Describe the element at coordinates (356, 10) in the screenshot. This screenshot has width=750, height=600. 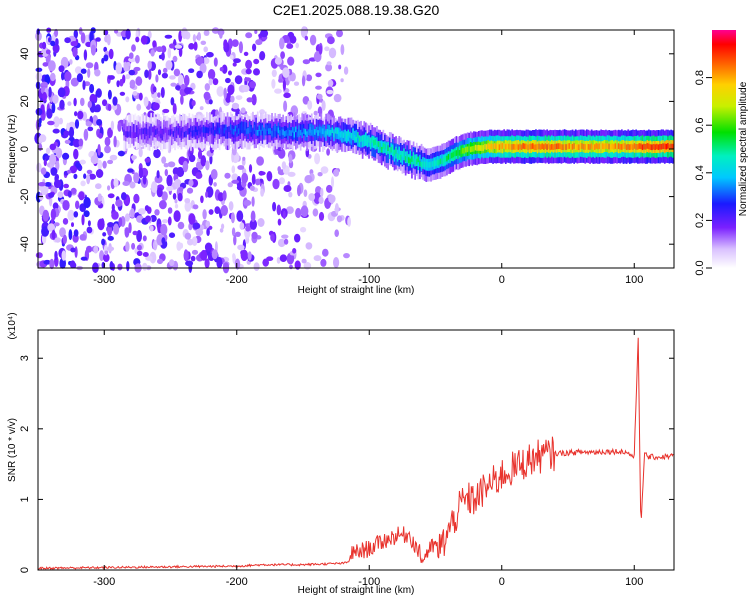
I see `chart-title: C2E1.2025.088.19.38.G20` at that location.